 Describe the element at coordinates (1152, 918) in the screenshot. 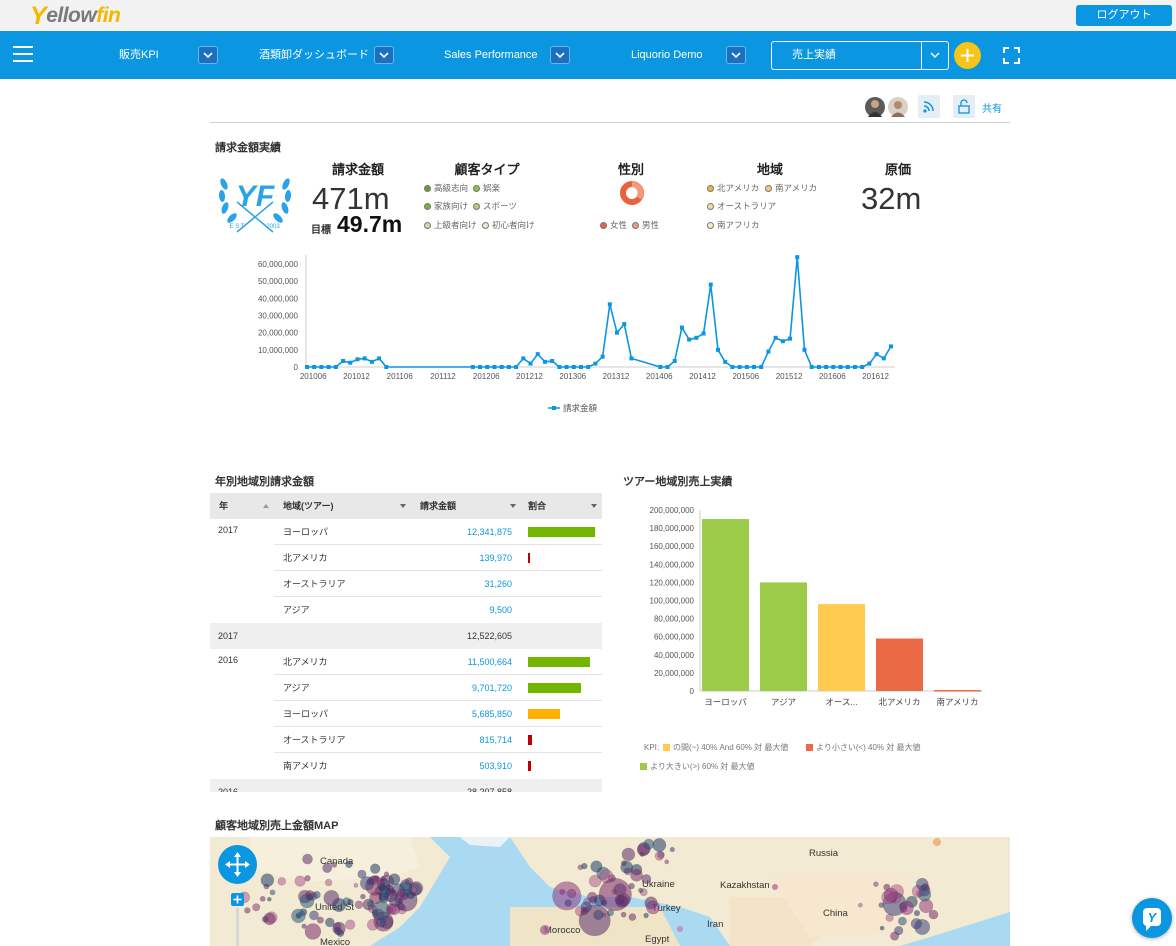

I see `yellowfin-assistant-icon: Y` at that location.